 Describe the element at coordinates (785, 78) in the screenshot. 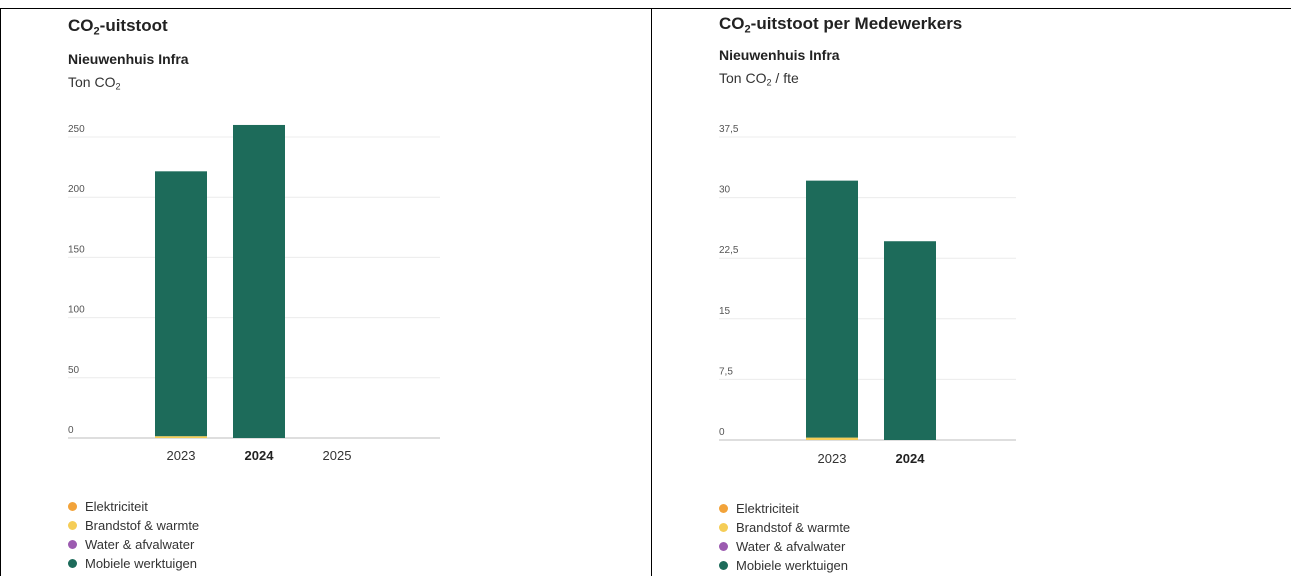

I see `unit-rest: / fte` at that location.